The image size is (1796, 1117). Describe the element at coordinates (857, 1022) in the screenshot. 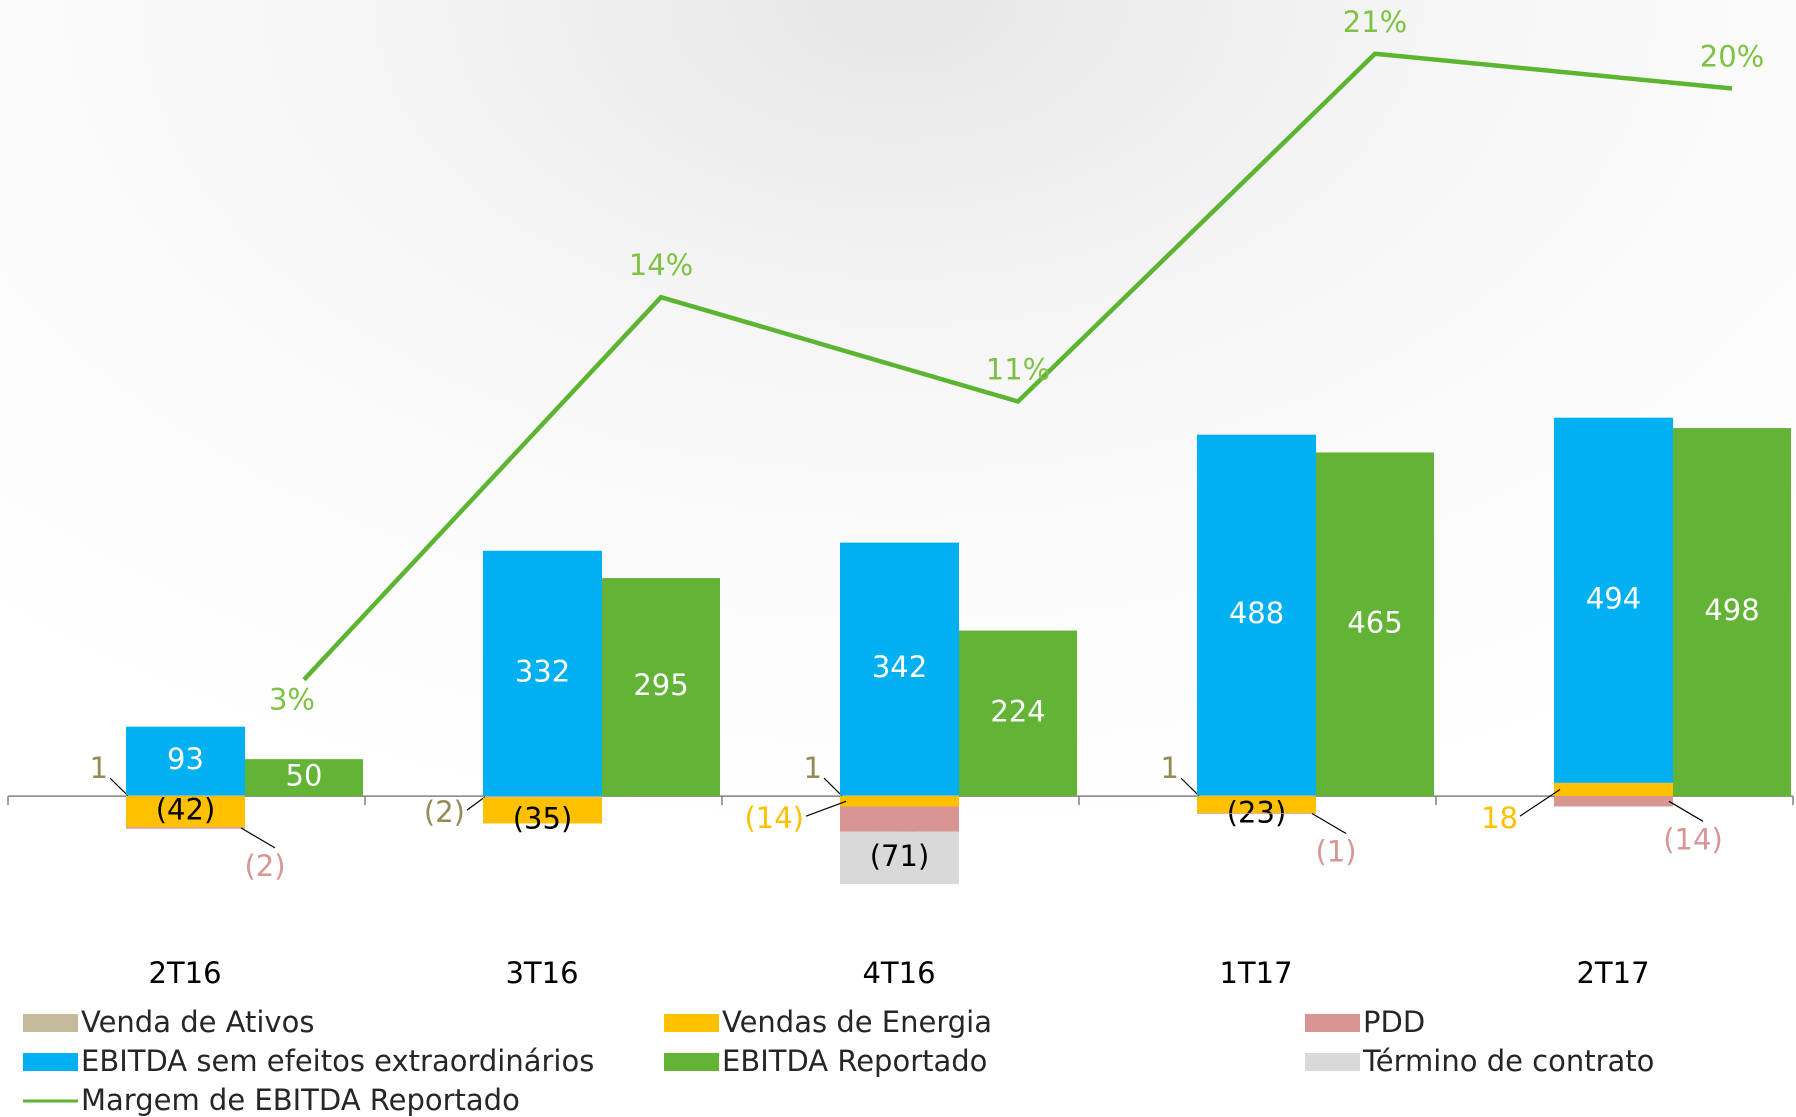

I see `legend-label: Vendas de Energia` at that location.